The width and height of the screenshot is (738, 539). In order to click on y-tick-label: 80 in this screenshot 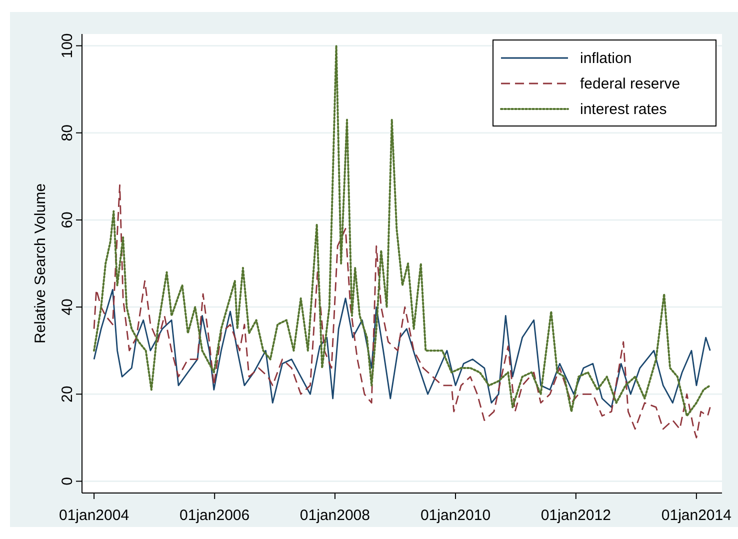, I will do `click(67, 133)`.